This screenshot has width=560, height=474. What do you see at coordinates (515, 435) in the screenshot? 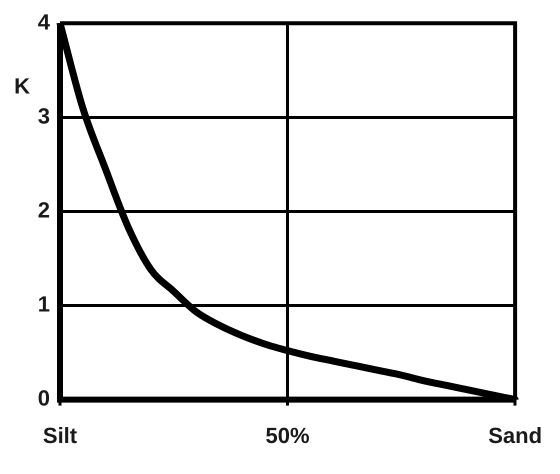
I see `x-tick-label: Sand` at bounding box center [515, 435].